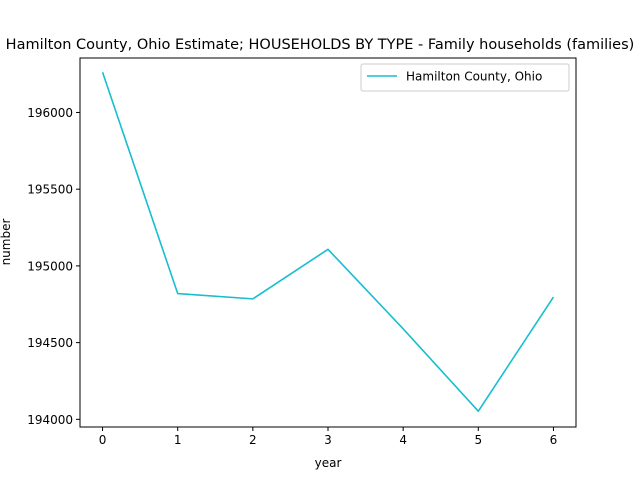 This screenshot has width=640, height=480. I want to click on x-tick-label: 0, so click(103, 440).